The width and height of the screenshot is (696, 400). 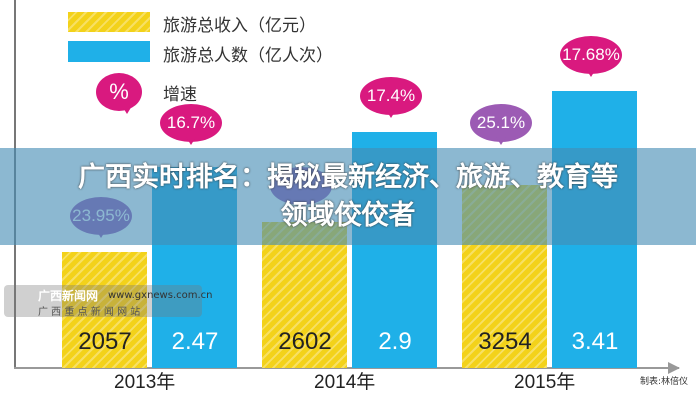 What do you see at coordinates (89, 312) in the screenshot?
I see `watermark-tagline: 广 西 重 点 新 闻 网 站` at bounding box center [89, 312].